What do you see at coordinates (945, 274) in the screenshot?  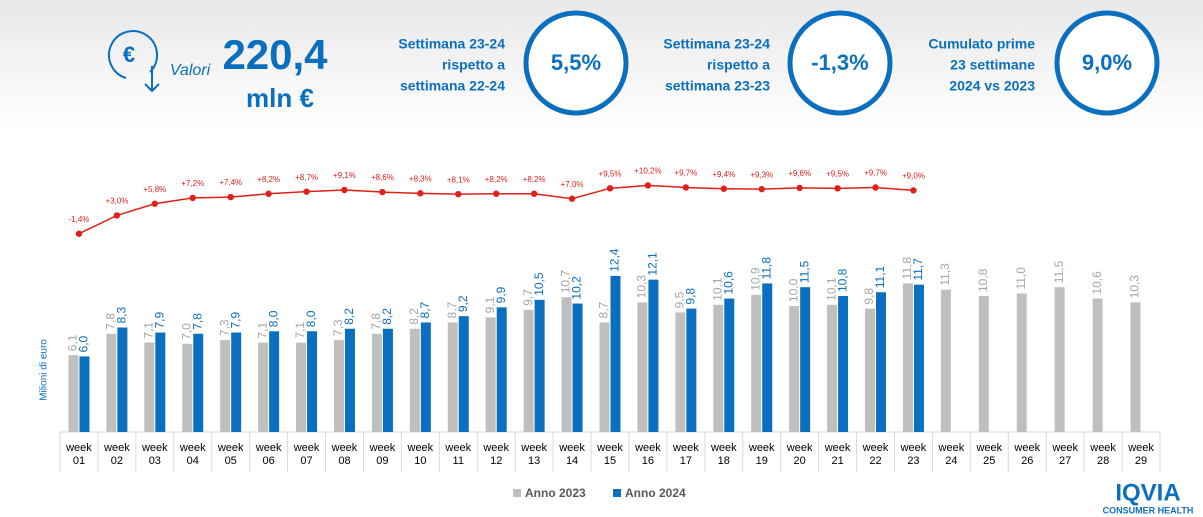 I see `data-label: 11,3` at bounding box center [945, 274].